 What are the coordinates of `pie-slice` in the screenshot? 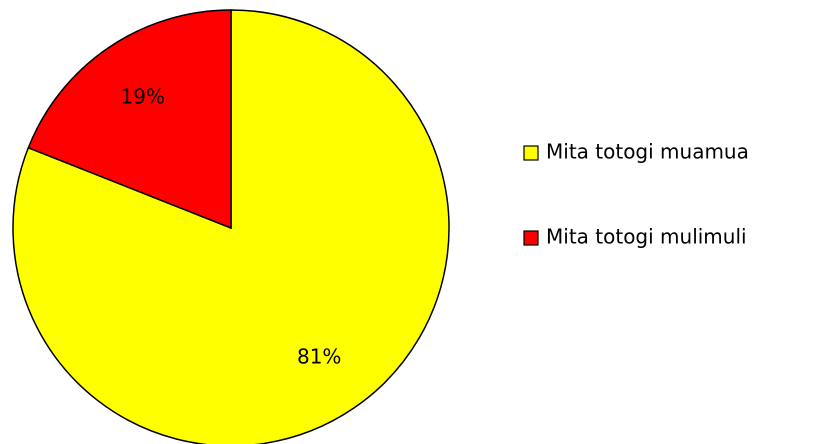 It's located at (129, 119).